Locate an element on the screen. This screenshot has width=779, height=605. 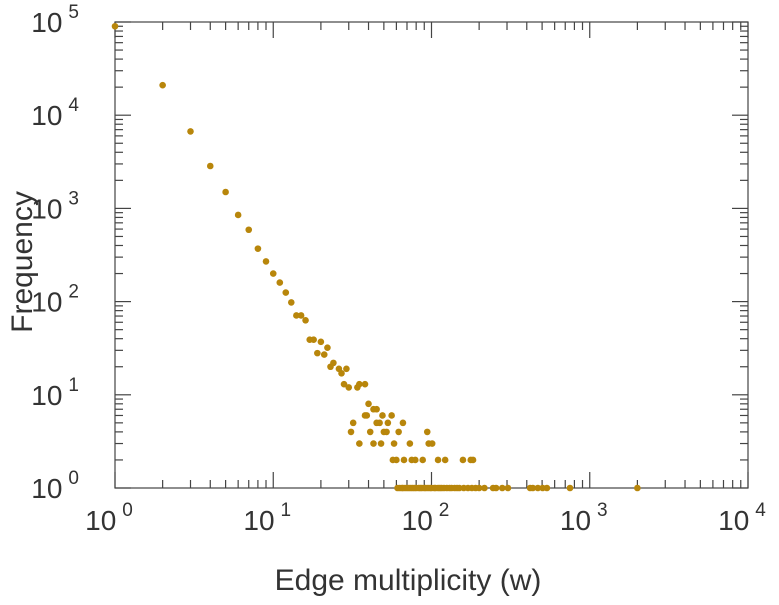
x-tick-label: 10 1 is located at coordinates (267, 518).